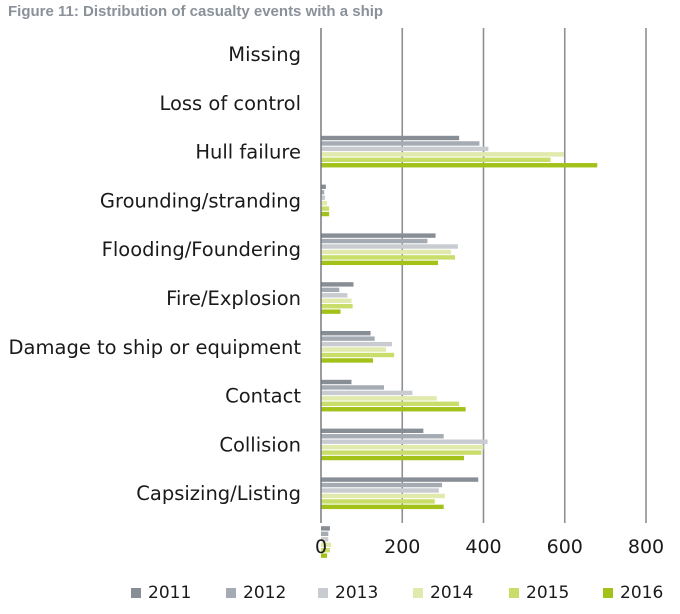 The width and height of the screenshot is (680, 614). Describe the element at coordinates (218, 493) in the screenshot. I see `category-label: Capsizing/Listing` at that location.